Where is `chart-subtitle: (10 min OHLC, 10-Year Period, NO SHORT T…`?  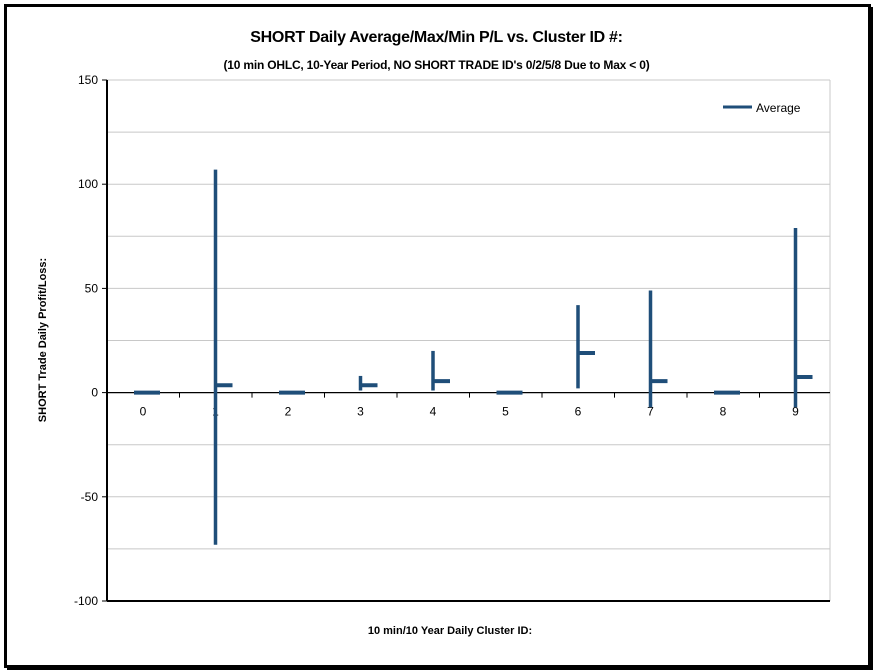 chart-subtitle: (10 min OHLC, 10-Year Period, NO SHORT T… is located at coordinates (436, 65).